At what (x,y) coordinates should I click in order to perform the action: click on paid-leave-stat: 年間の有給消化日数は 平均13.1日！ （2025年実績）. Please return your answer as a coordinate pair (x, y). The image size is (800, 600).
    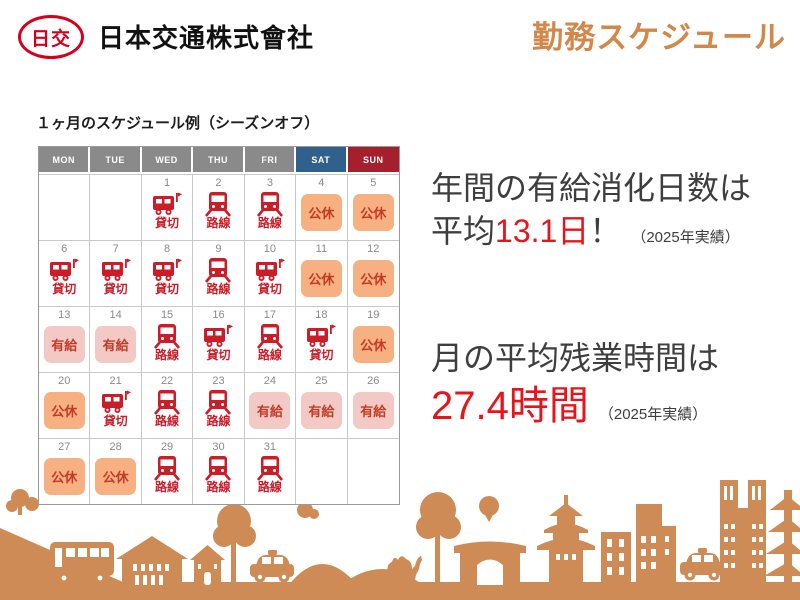
    Looking at the image, I should click on (591, 209).